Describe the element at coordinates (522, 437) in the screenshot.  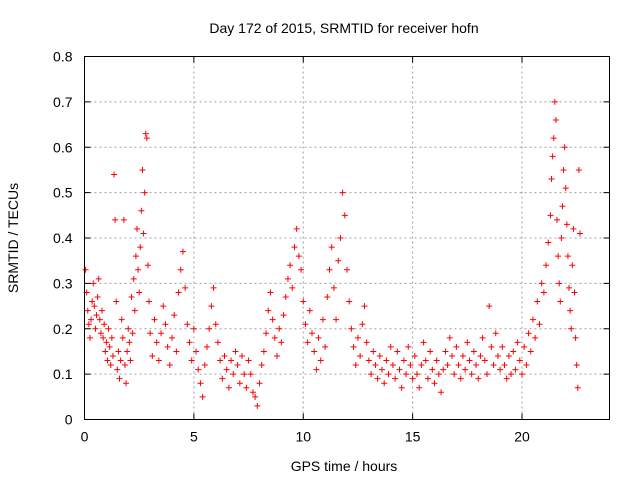
I see `x-tick-label: 20` at that location.